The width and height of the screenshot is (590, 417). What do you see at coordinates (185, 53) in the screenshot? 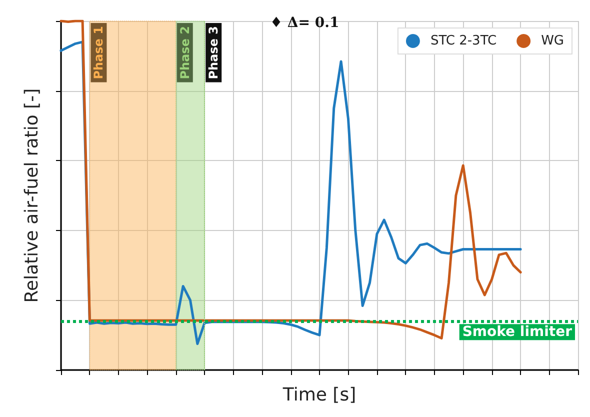
I see `annotation: Phase 2` at bounding box center [185, 53].